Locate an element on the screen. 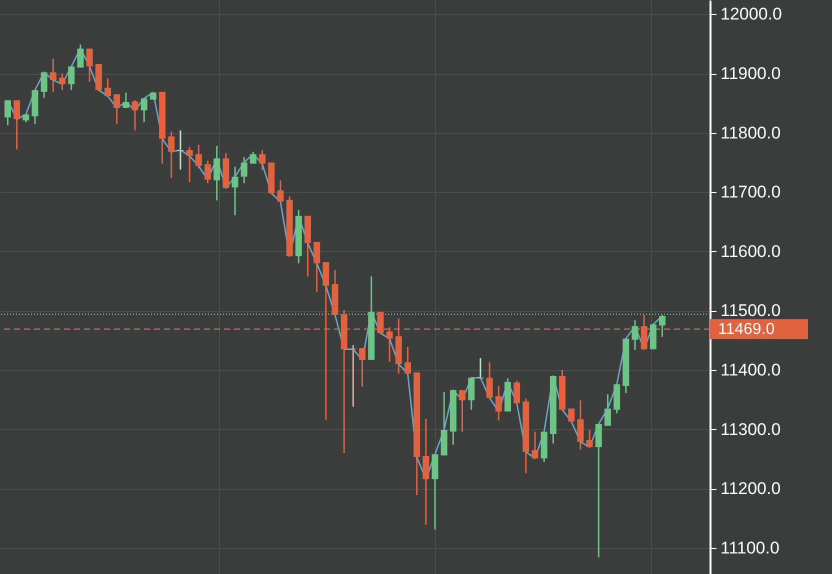 Image resolution: width=832 pixels, height=574 pixels. y-tick-label: 12000.0 is located at coordinates (751, 14).